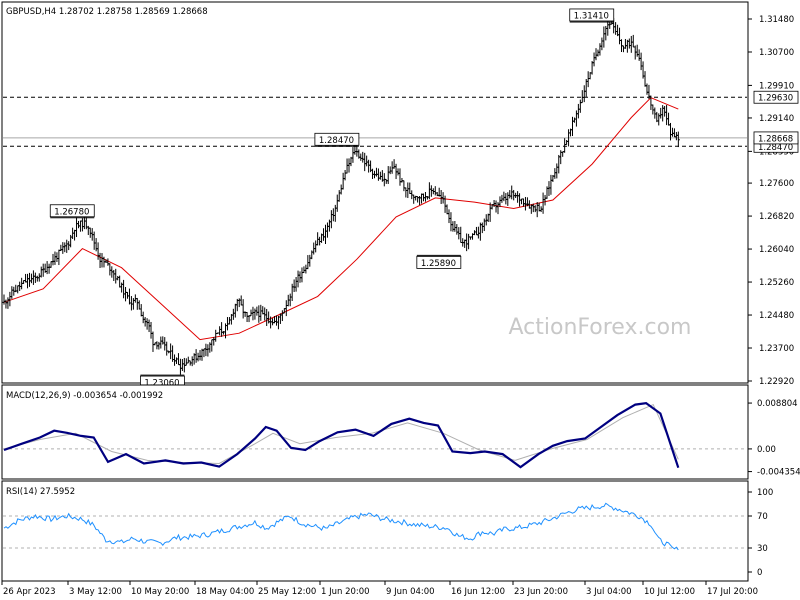 This screenshot has height=600, width=800. Describe the element at coordinates (776, 316) in the screenshot. I see `price-axis-label: 1.24480` at that location.